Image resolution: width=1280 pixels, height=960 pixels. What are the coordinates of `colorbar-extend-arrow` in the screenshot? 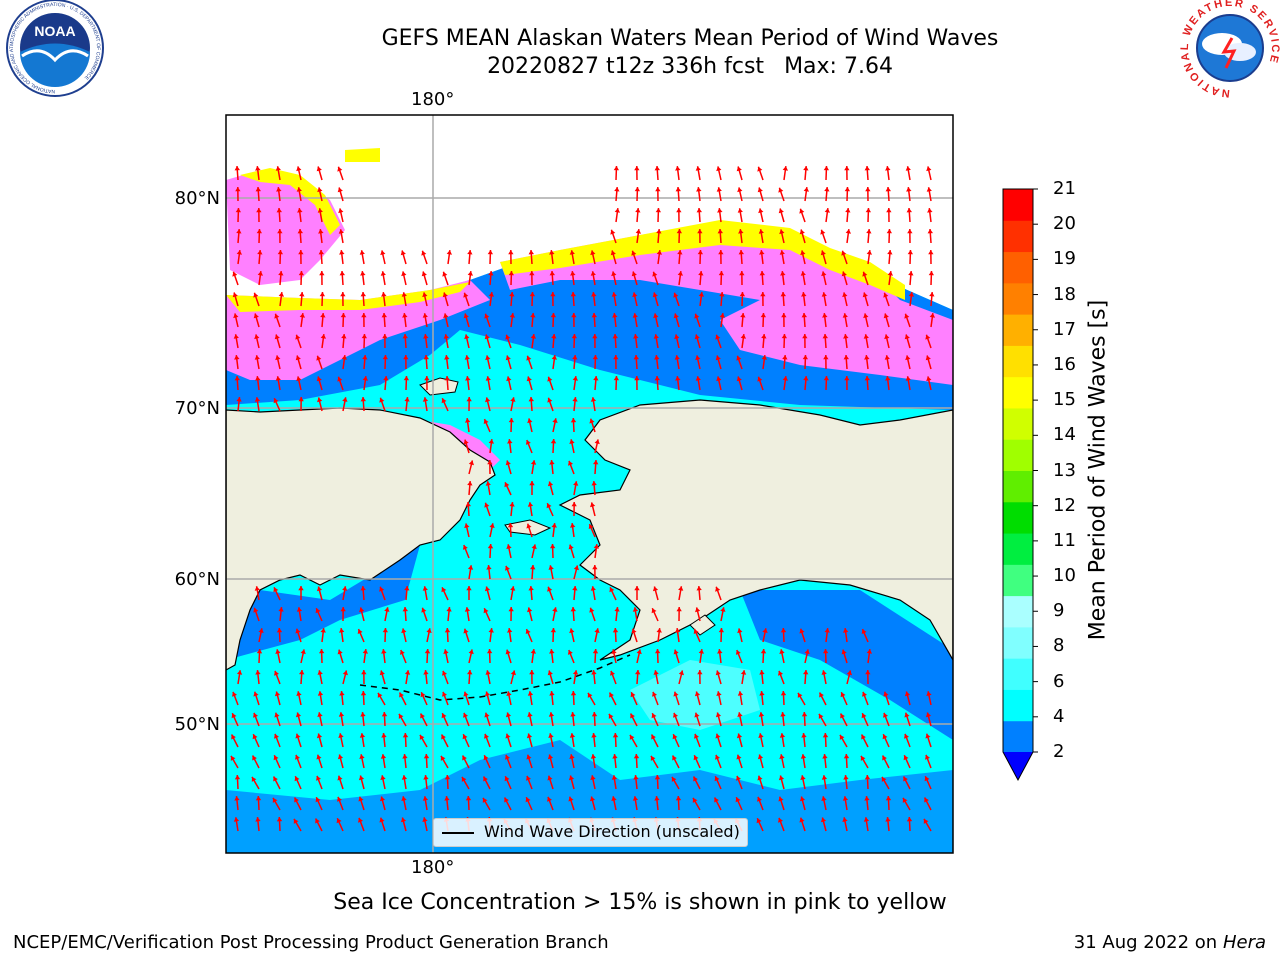 It's located at (1018, 766).